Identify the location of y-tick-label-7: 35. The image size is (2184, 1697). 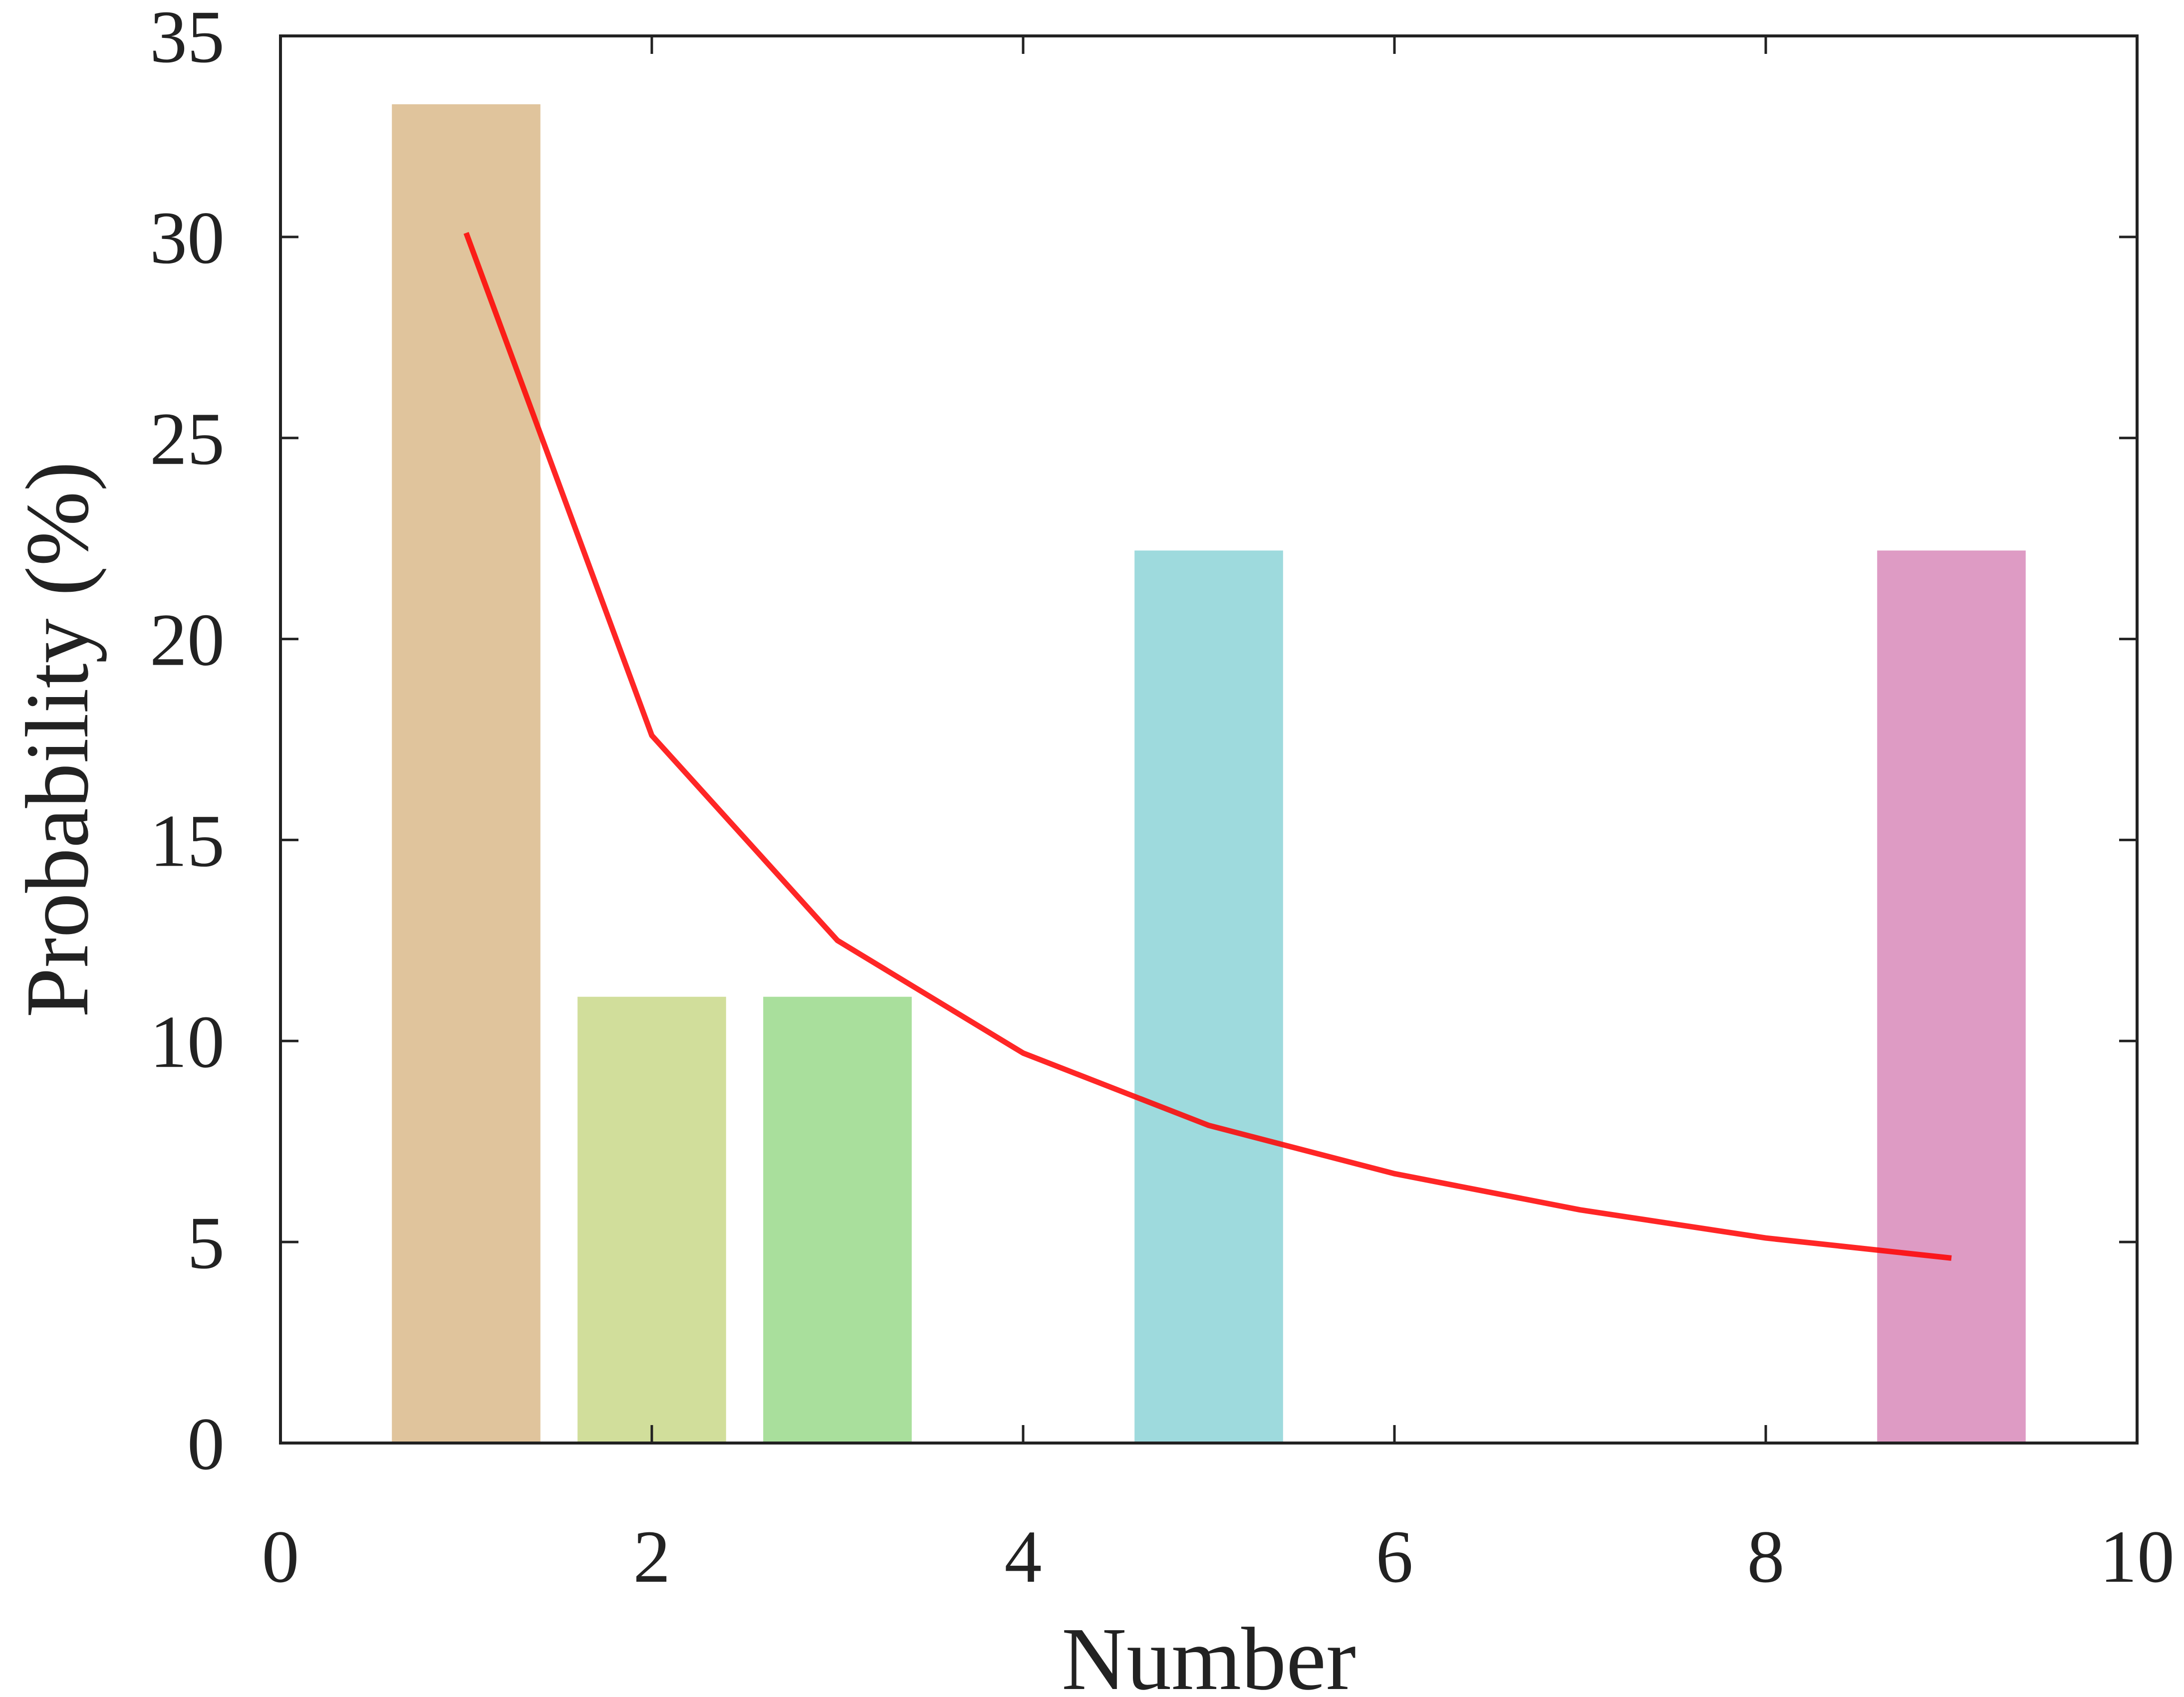
(187, 39).